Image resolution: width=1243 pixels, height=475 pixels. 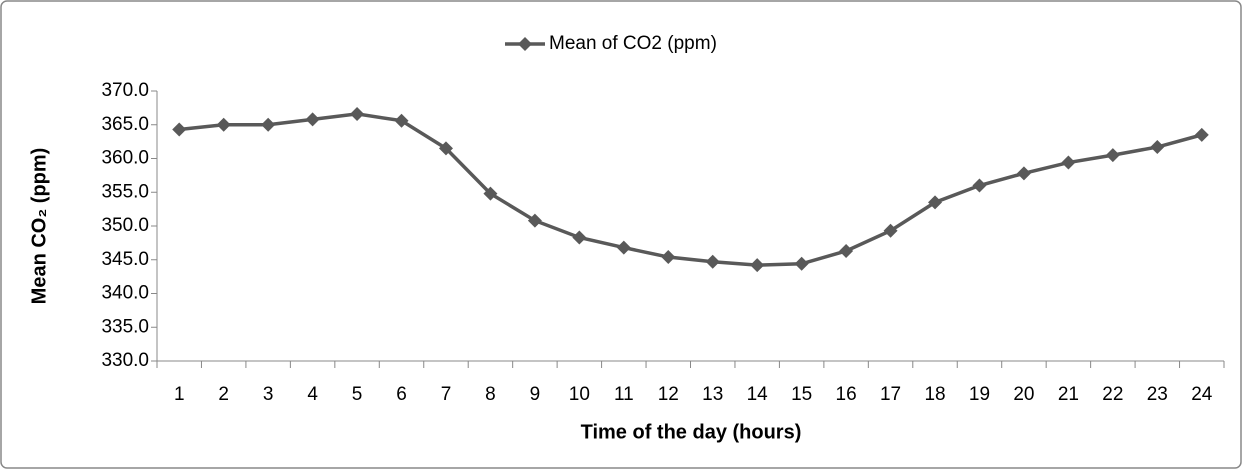 What do you see at coordinates (125, 191) in the screenshot?
I see `y-tick-label: 355.0` at bounding box center [125, 191].